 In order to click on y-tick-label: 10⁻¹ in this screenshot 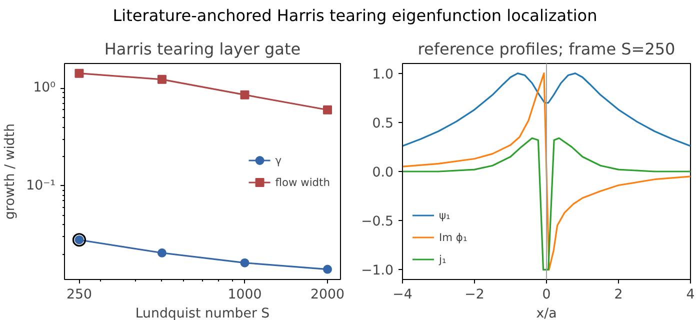, I will do `click(41, 186)`.